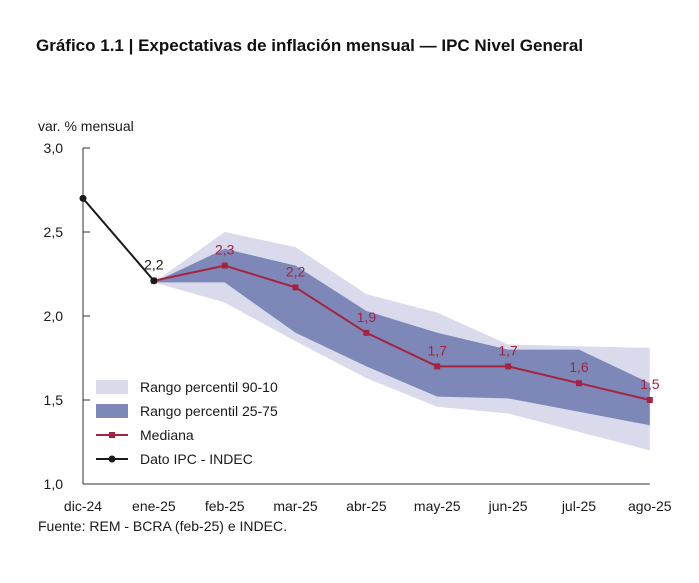  What do you see at coordinates (650, 506) in the screenshot?
I see `x-tick-label: ago-25` at bounding box center [650, 506].